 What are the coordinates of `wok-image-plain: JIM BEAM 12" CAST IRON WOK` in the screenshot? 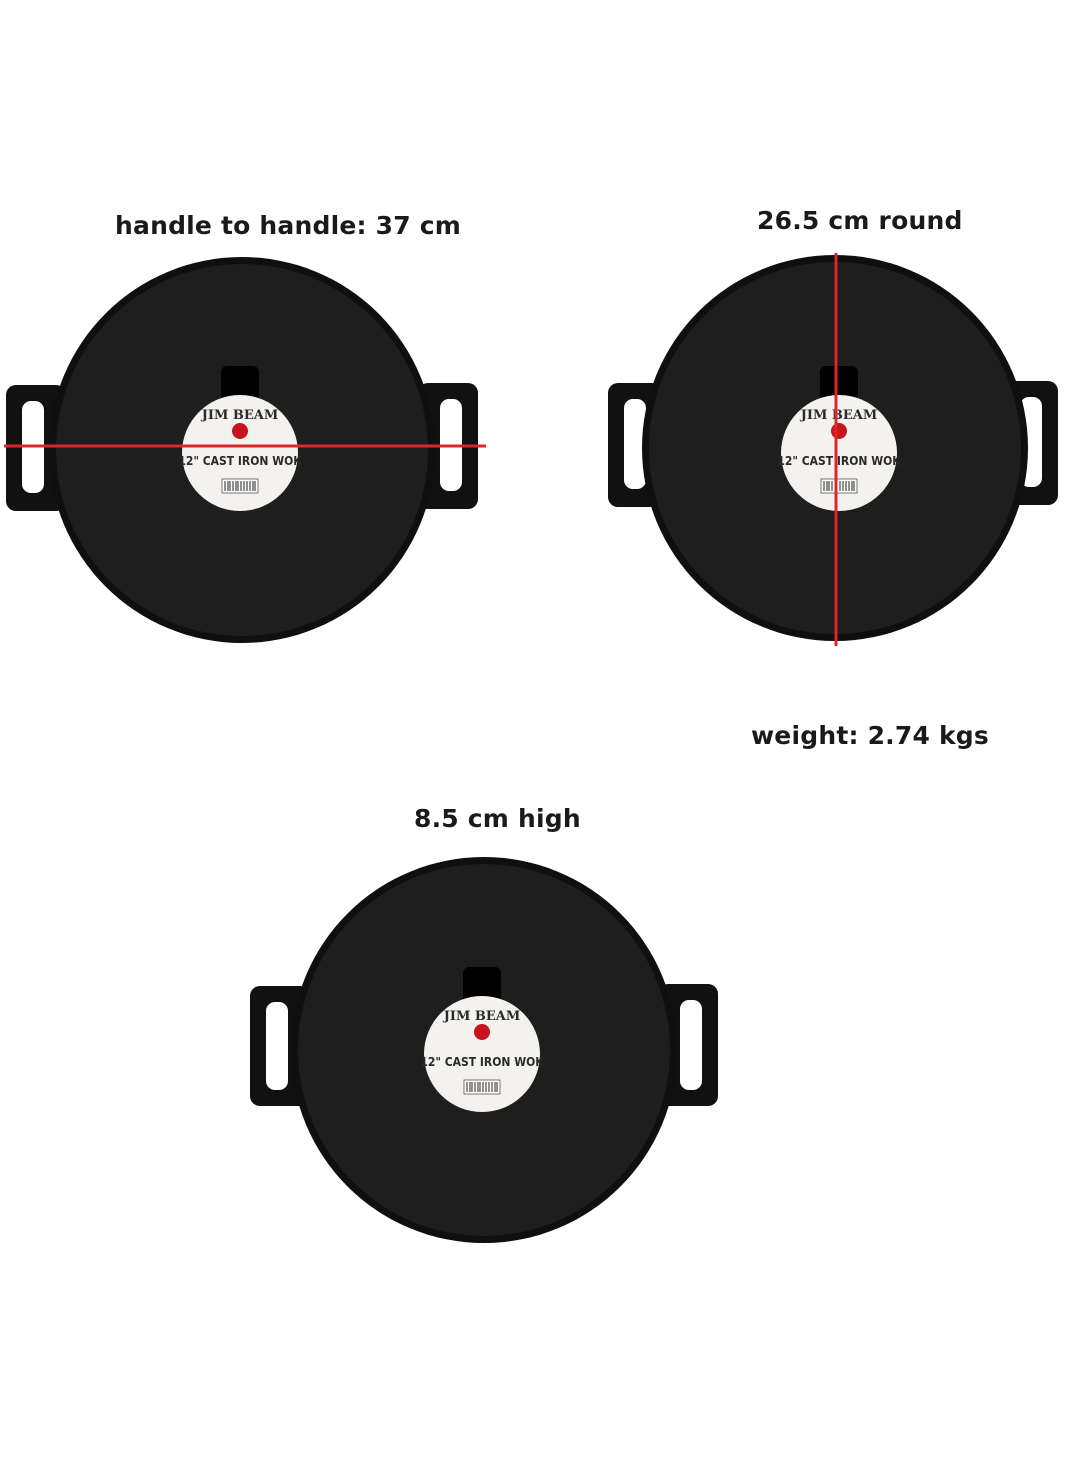 It's located at (484, 1052).